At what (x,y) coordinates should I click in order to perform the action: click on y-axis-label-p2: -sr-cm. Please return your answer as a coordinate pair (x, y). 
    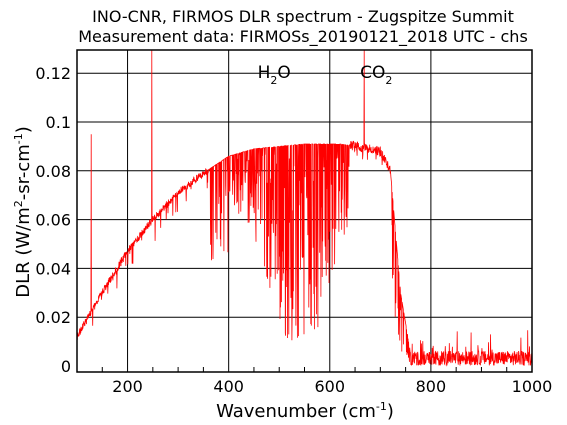
    Looking at the image, I should click on (23, 172).